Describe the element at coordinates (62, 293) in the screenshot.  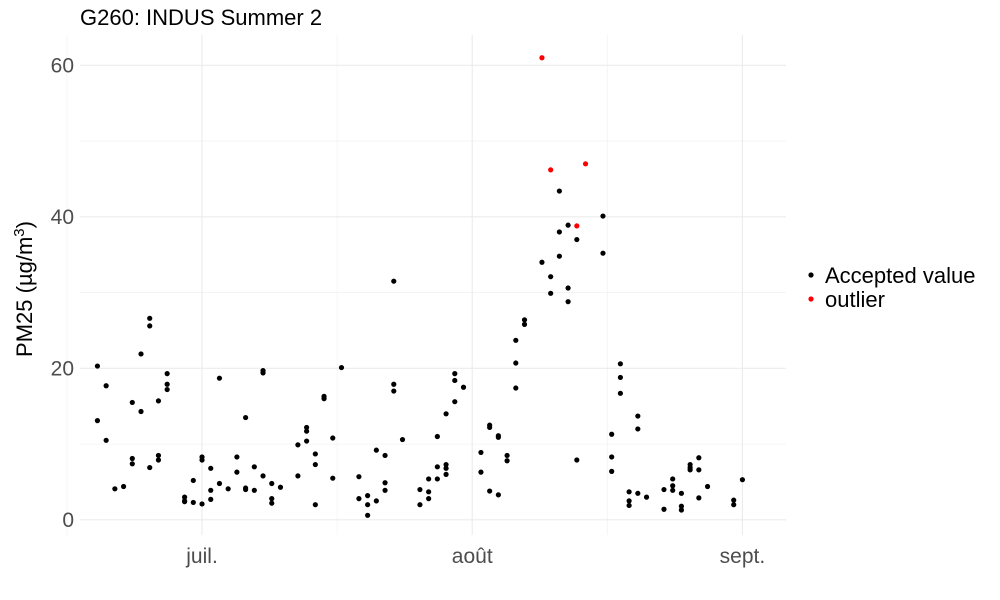
I see `y-axis-ticks: 0 20 40 60` at that location.